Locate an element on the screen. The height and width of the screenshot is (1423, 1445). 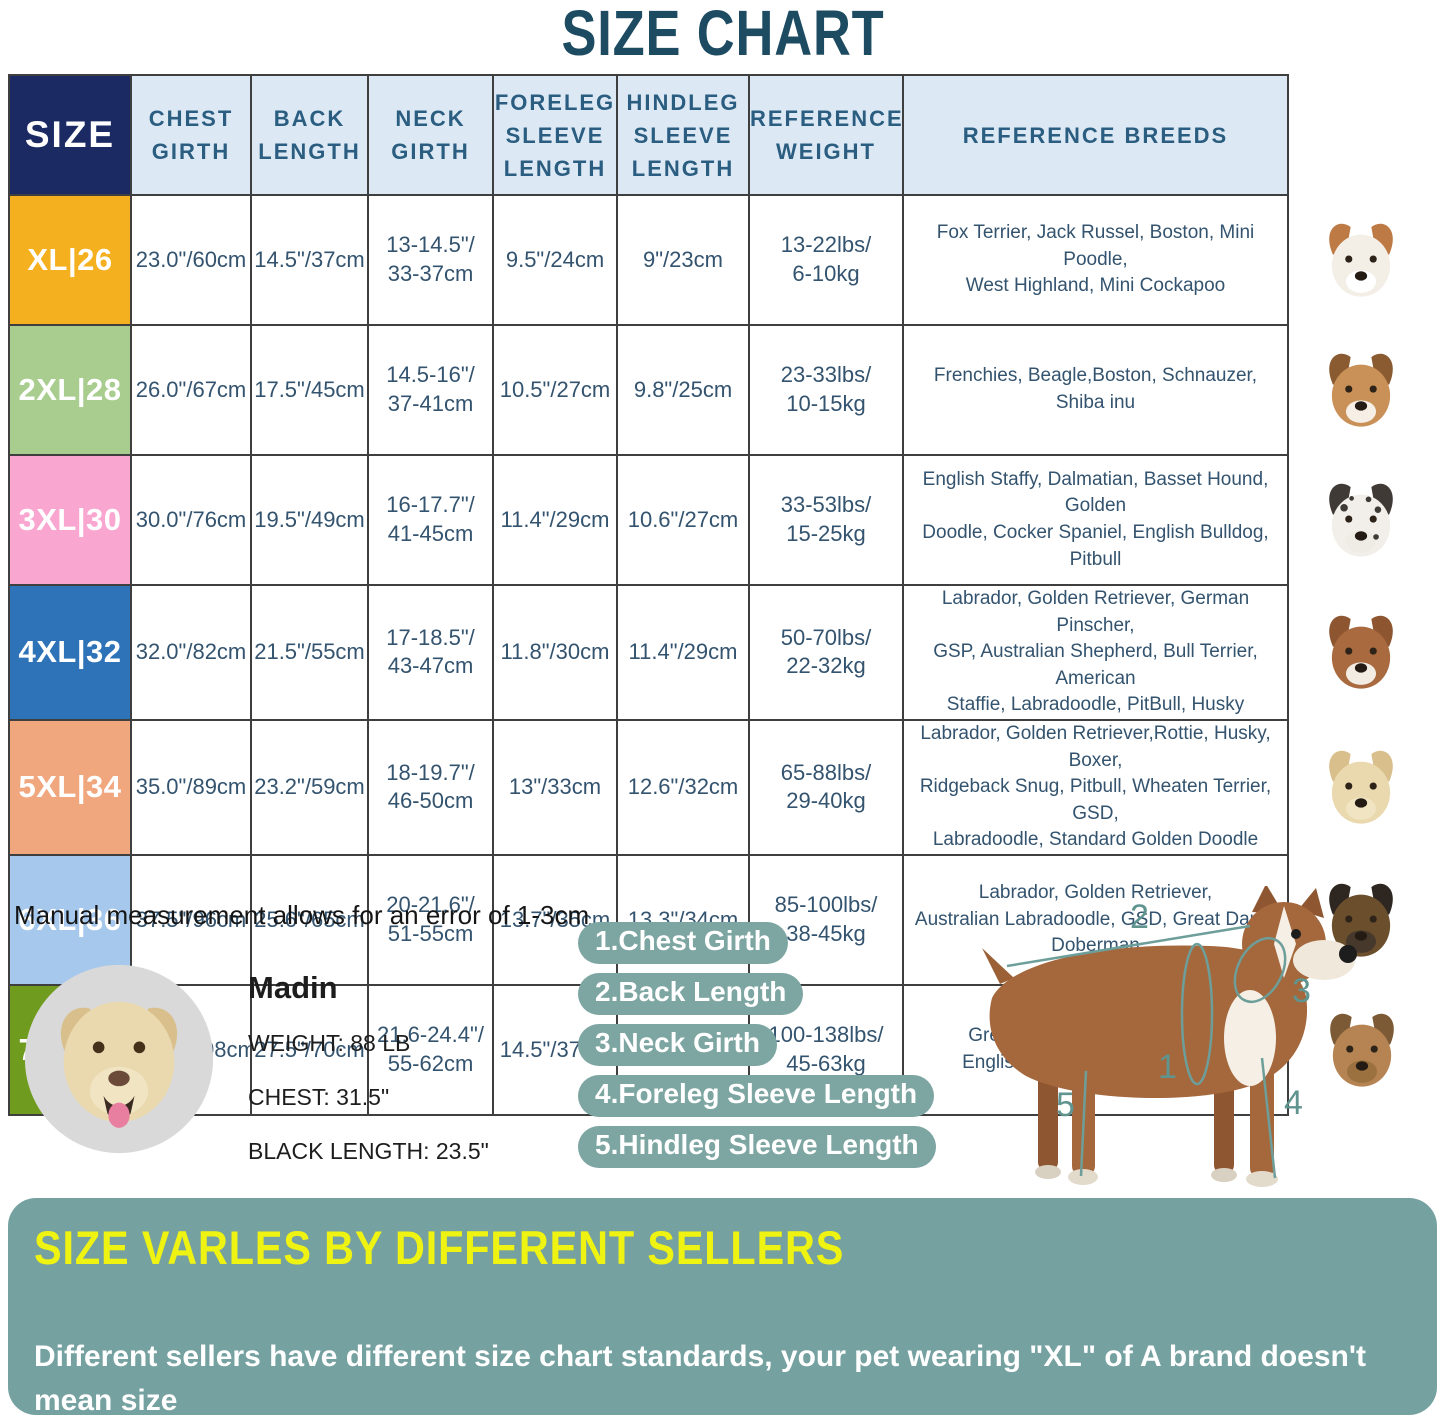
legend-chest-girth: 1.Chest Girth is located at coordinates (683, 943).